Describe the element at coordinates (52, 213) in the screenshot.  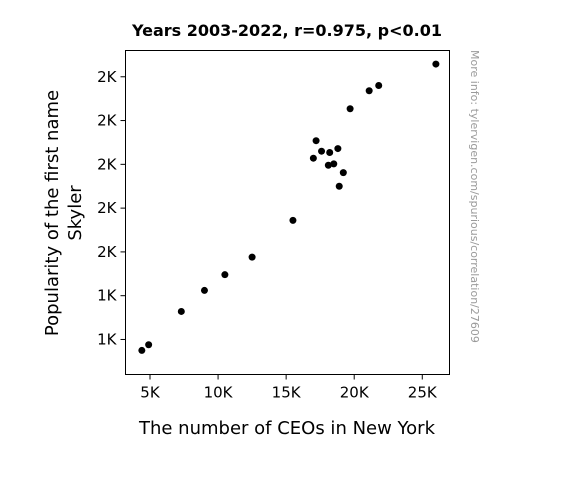
I see `y-axis-label-line-1: Popularity of the first name` at that location.